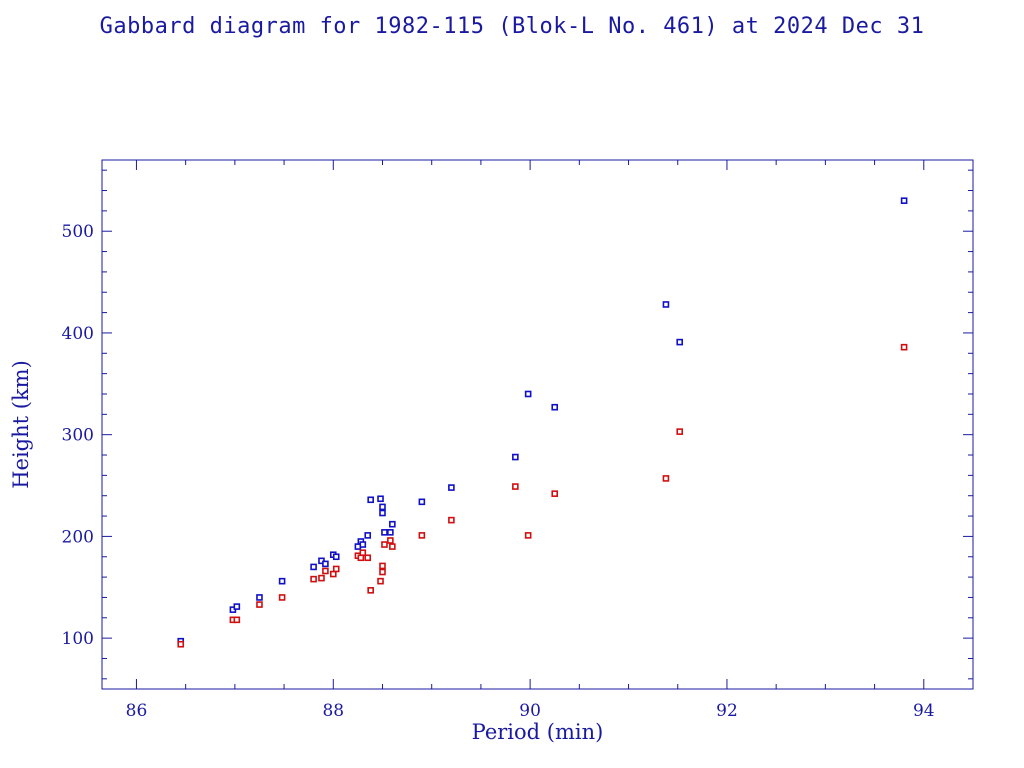 This screenshot has width=1024, height=768. Describe the element at coordinates (78, 639) in the screenshot. I see `y-tick-label: 100` at that location.